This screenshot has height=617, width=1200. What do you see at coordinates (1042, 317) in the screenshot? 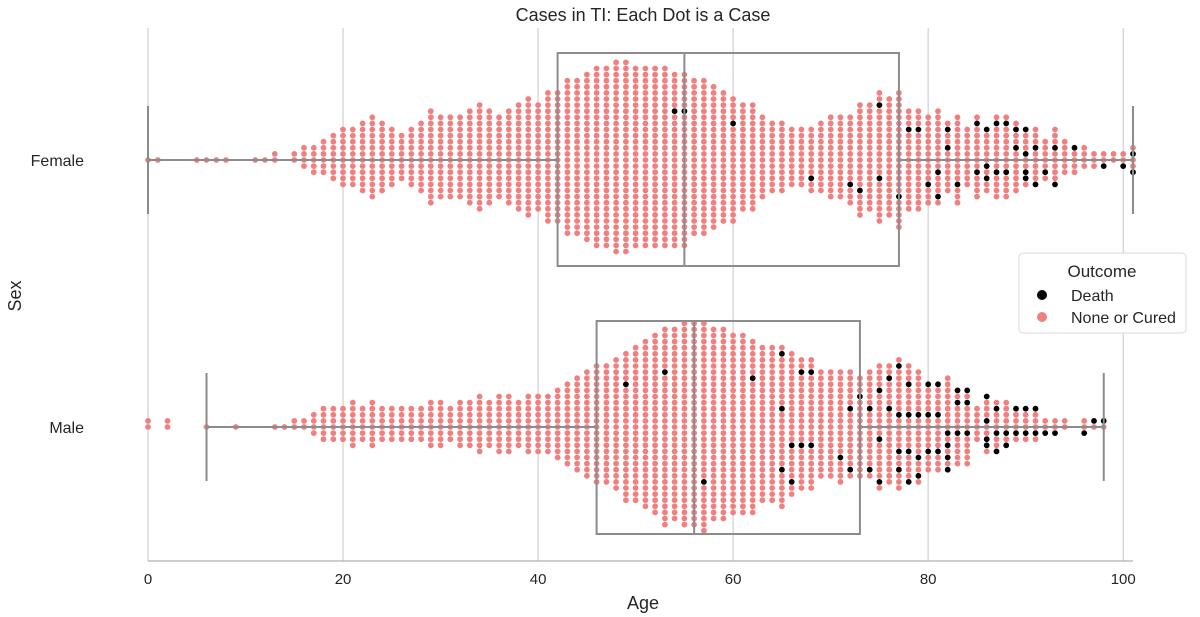
I see `legend-cured-marker` at bounding box center [1042, 317].